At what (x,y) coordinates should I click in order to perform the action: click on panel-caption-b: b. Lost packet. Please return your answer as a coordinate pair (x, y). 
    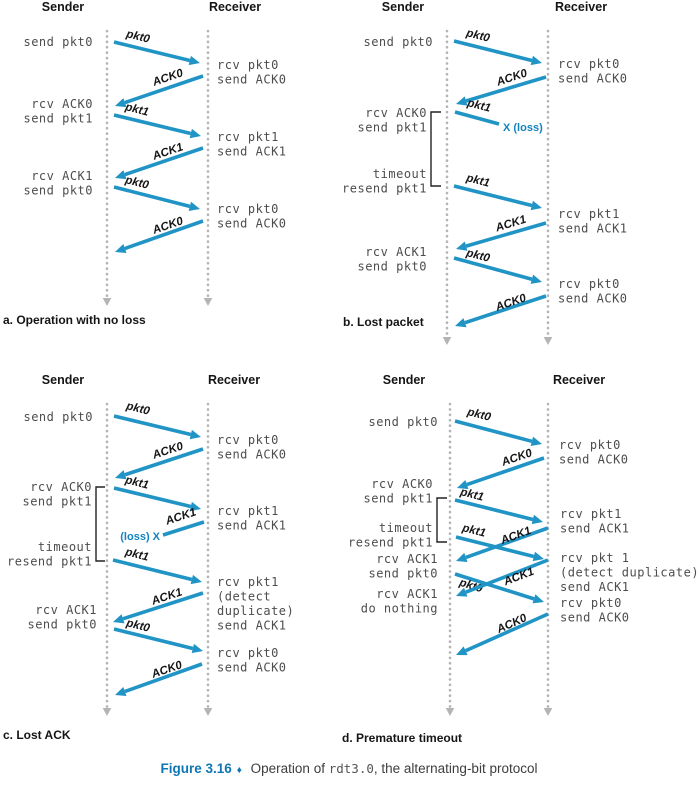
    Looking at the image, I should click on (383, 322).